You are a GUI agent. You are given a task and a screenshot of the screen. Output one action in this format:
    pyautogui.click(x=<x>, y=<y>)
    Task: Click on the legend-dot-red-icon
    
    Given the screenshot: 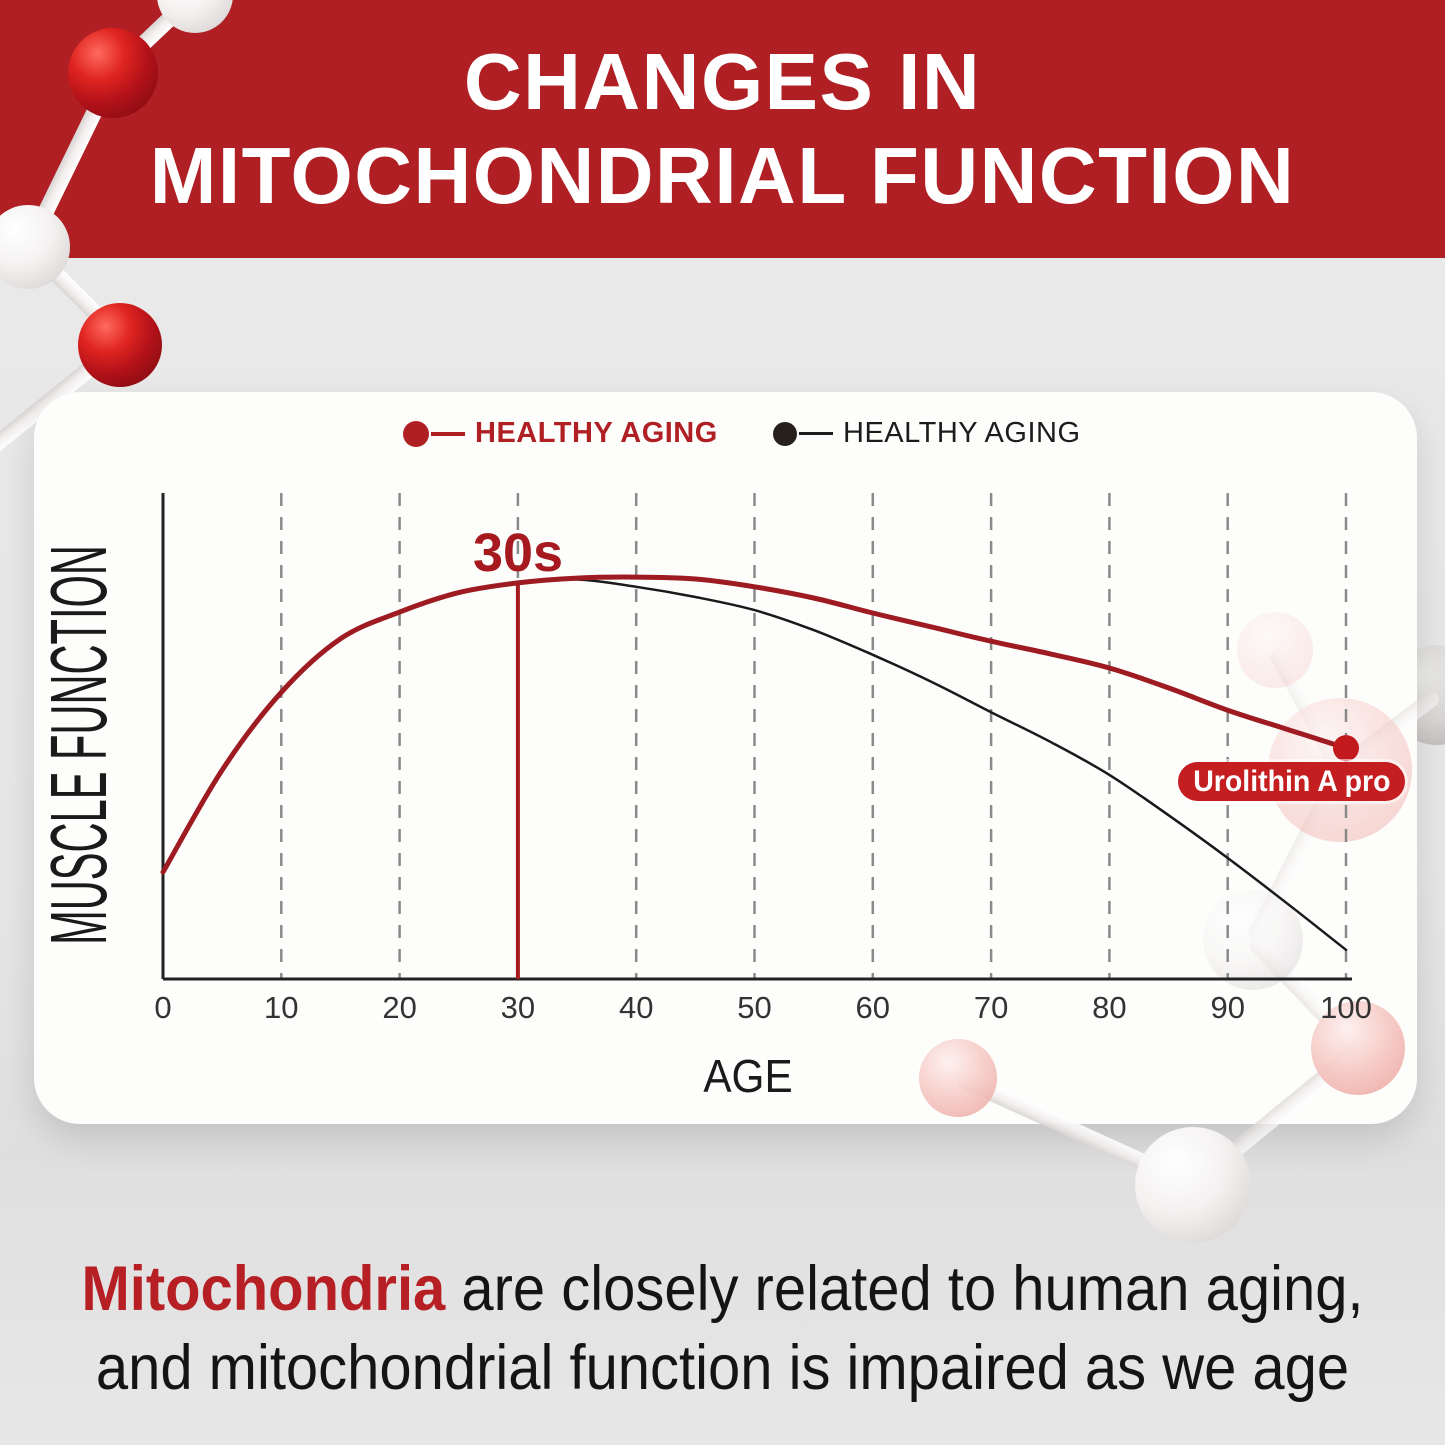 What is the action you would take?
    pyautogui.click(x=416, y=433)
    